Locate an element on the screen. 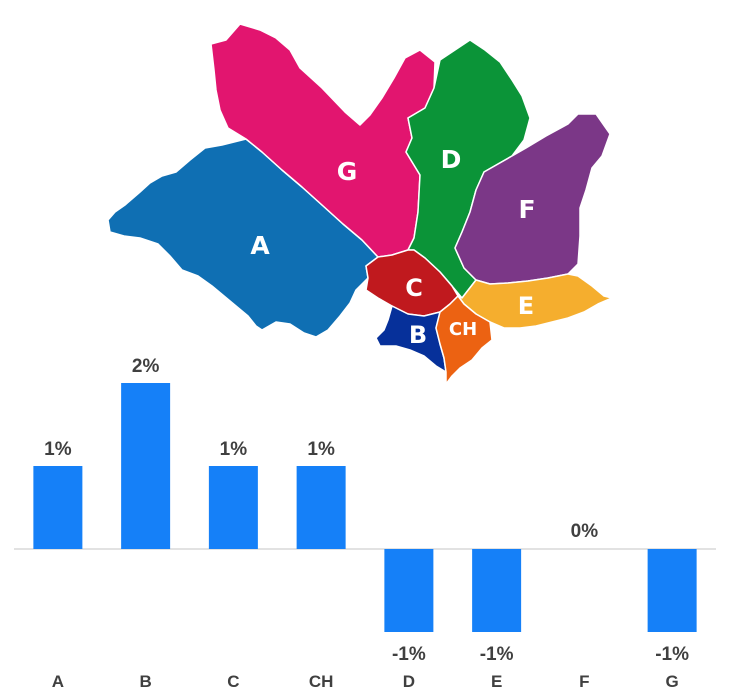 This screenshot has width=735, height=696. category-label-f: F is located at coordinates (584, 681).